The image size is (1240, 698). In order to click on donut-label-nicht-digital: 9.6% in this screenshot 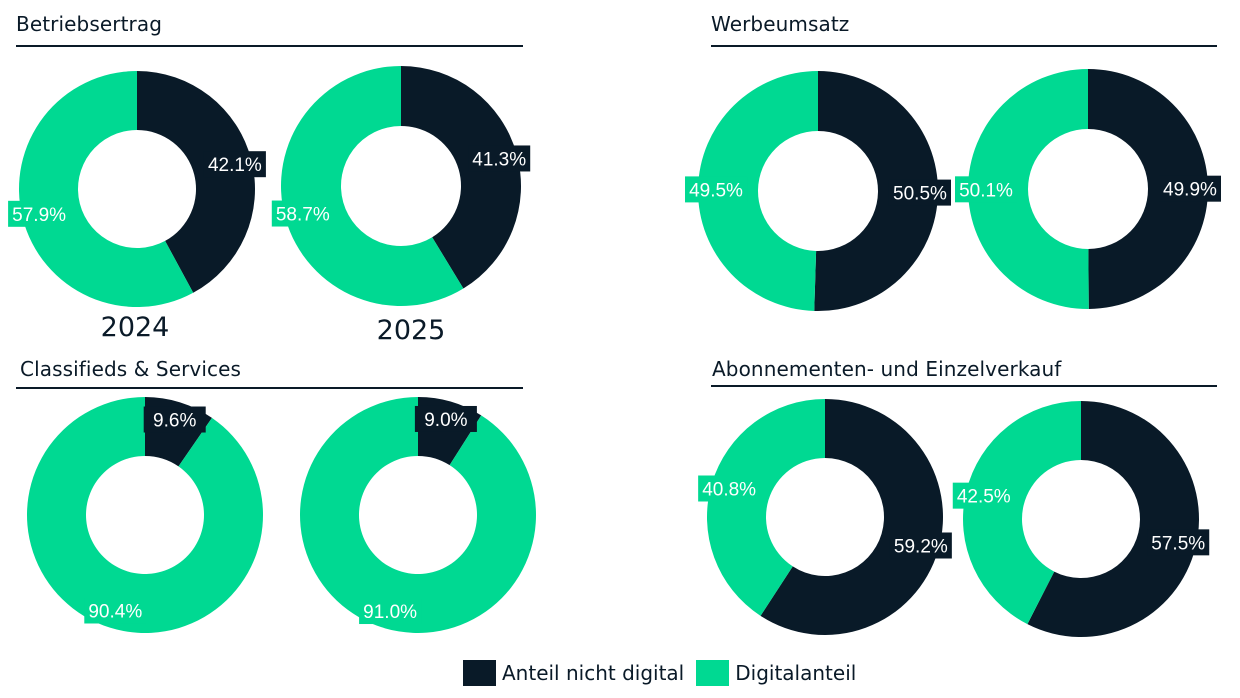, I will do `click(174, 419)`.